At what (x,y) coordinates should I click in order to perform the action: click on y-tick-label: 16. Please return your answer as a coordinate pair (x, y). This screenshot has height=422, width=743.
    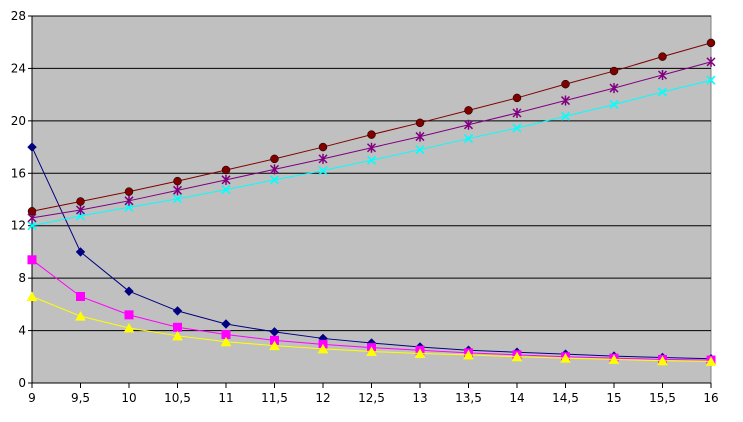
    Looking at the image, I should click on (18, 173).